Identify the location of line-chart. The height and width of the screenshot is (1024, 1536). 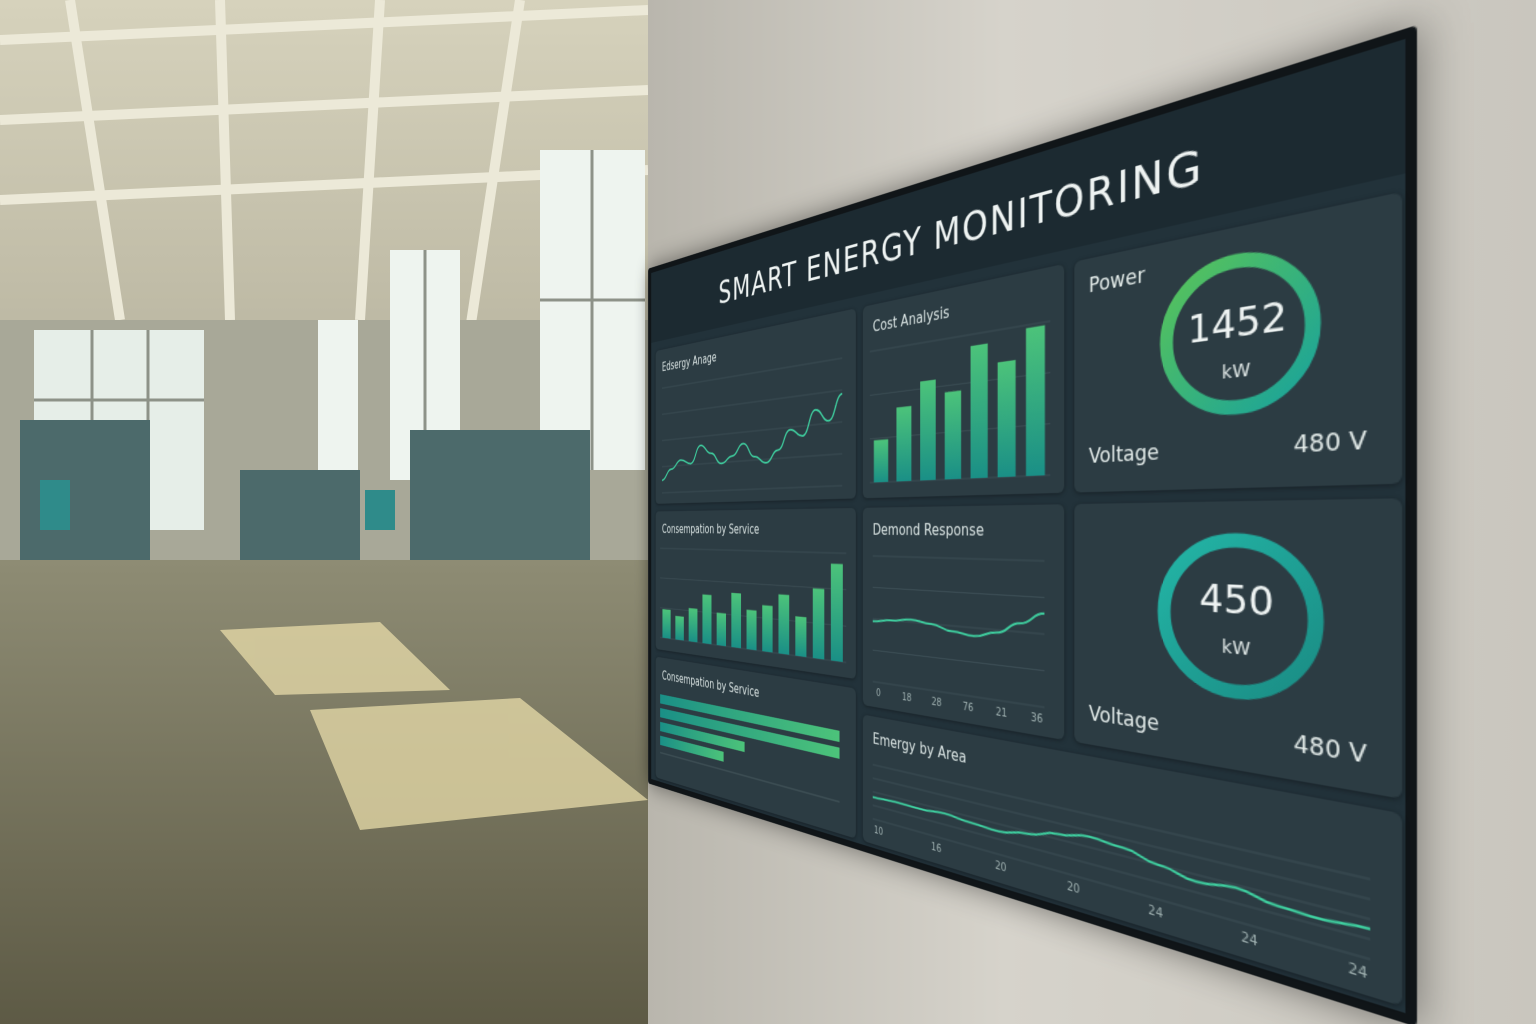
(753, 425).